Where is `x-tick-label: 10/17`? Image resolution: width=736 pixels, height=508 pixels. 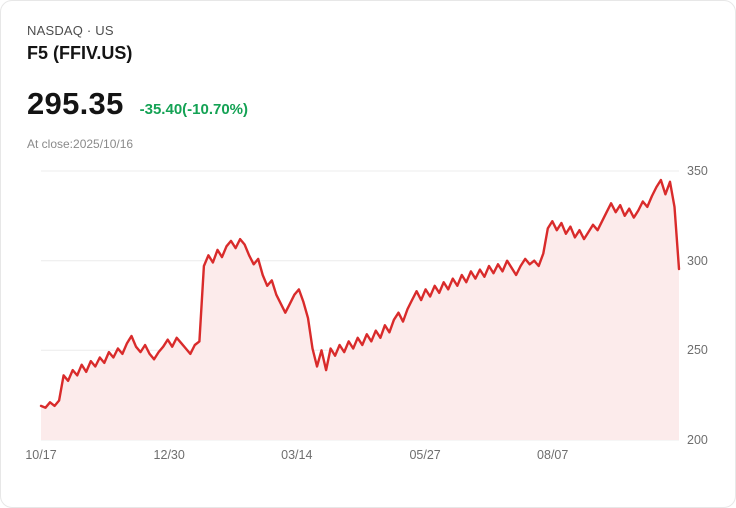 x-tick-label: 10/17 is located at coordinates (41, 455).